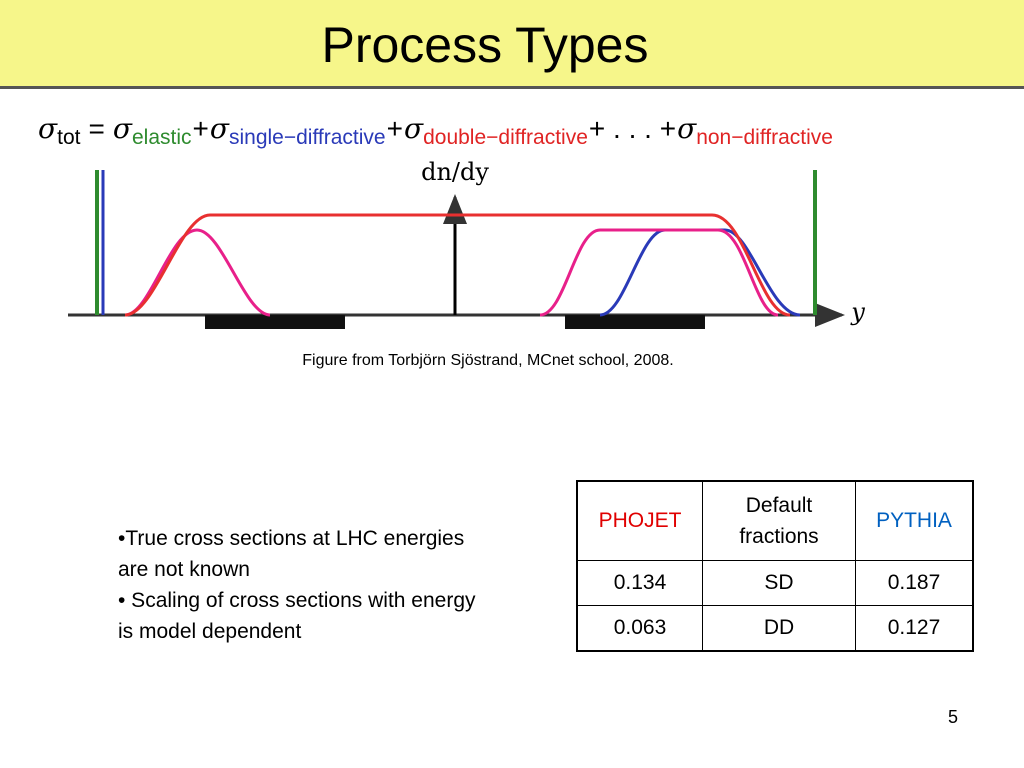 The image size is (1024, 768). Describe the element at coordinates (914, 520) in the screenshot. I see `header-cell: PYTHIA` at that location.